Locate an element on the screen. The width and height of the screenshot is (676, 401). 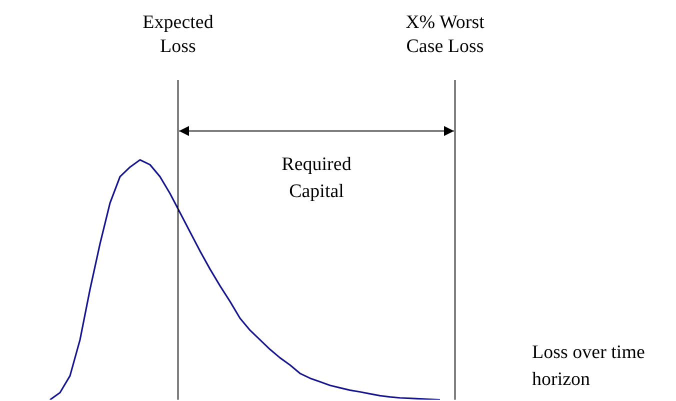
text: Expected Loss is located at coordinates (178, 34).